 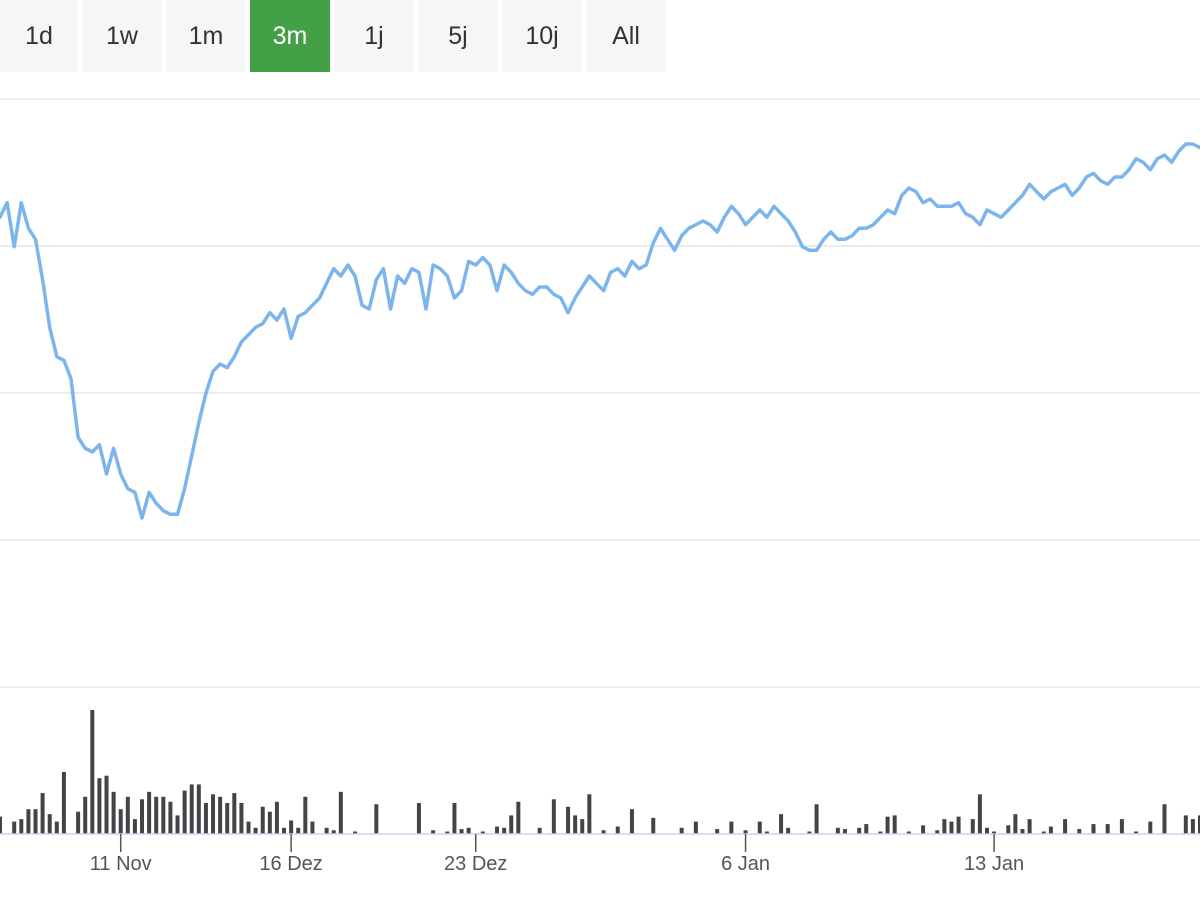 I want to click on range-button-3m: 3m, so click(x=290, y=36).